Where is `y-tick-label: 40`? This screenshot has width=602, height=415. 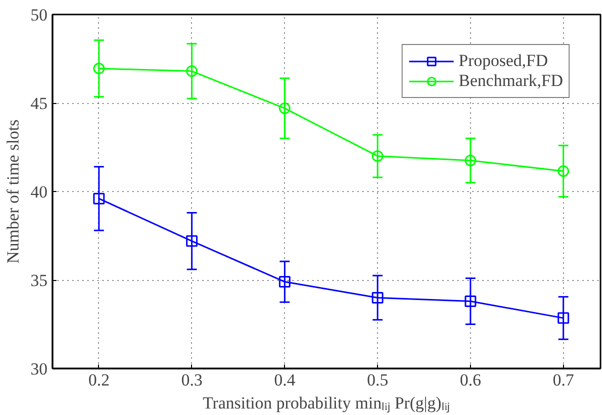 y-tick-label: 40 is located at coordinates (39, 192).